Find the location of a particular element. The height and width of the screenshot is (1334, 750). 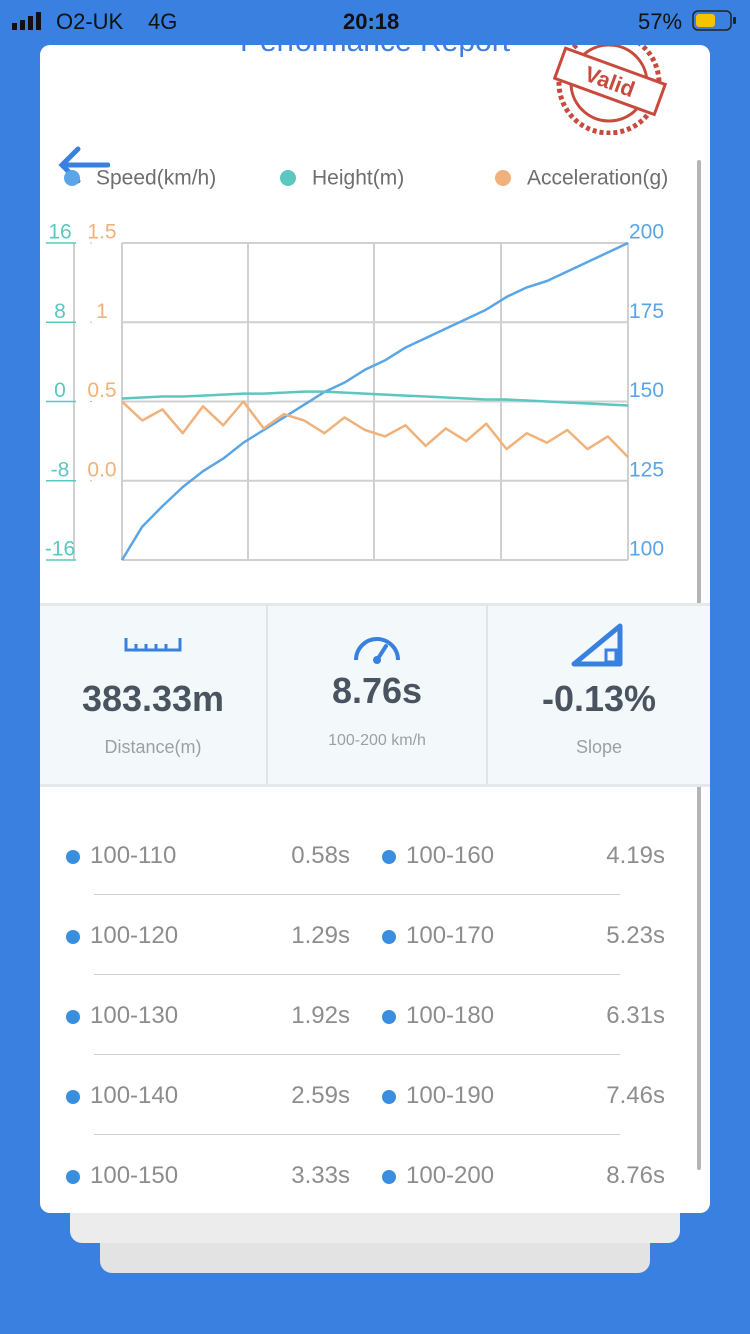

stack-card is located at coordinates (375, 1228).